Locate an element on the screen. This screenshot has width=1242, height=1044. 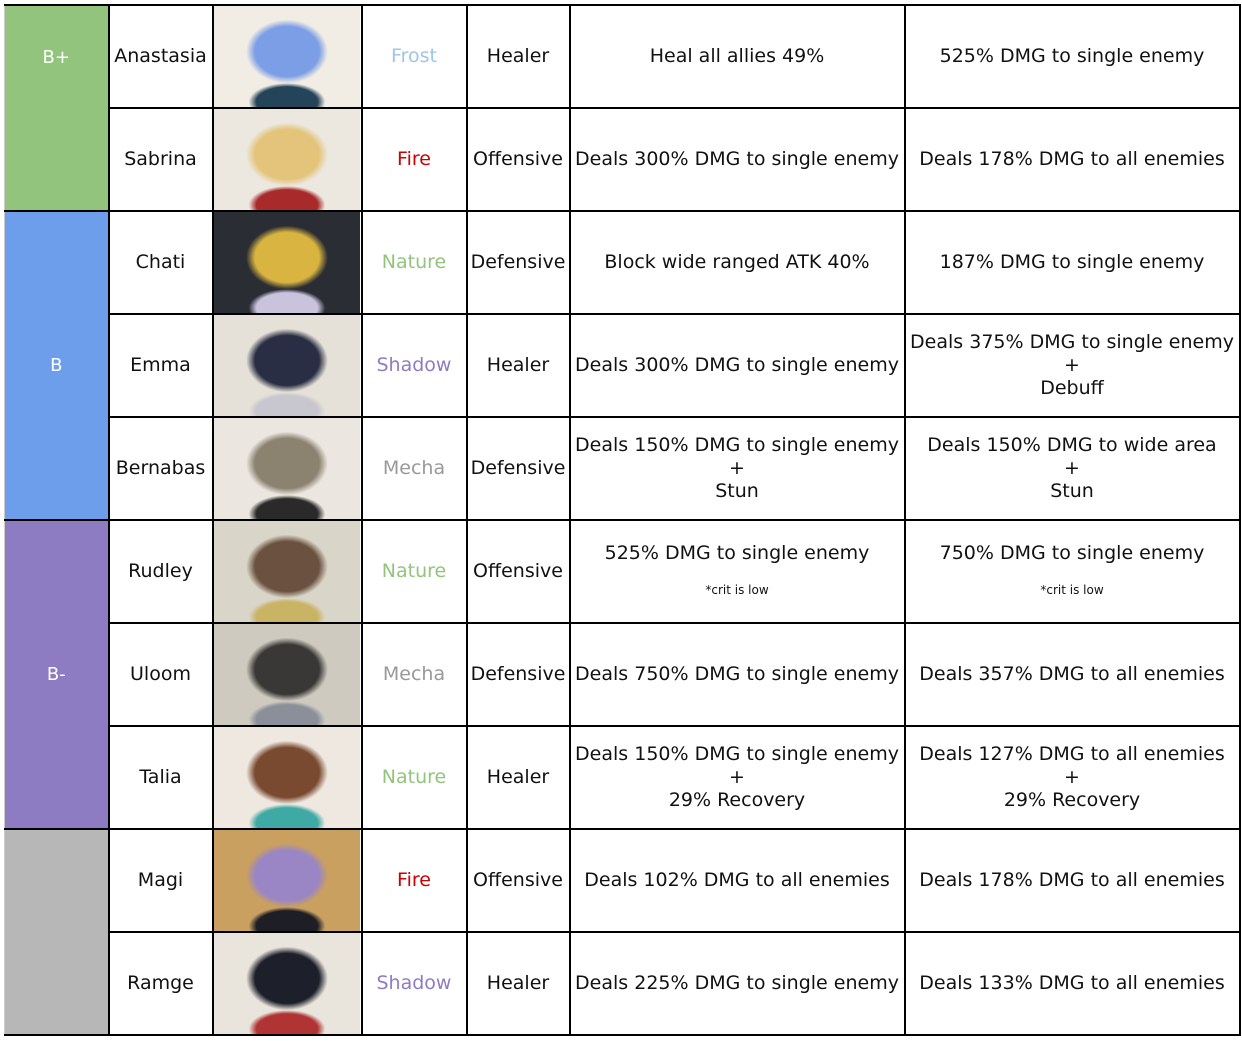
character-name: Talia is located at coordinates (160, 777).